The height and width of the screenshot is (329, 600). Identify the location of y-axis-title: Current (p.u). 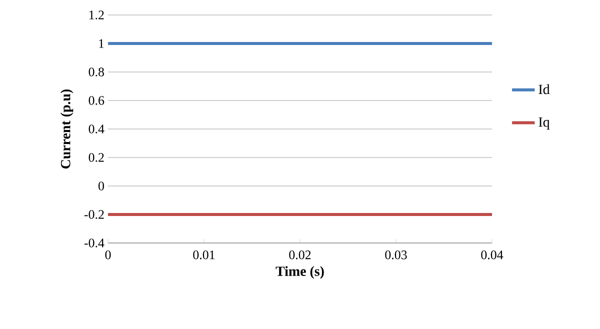
(67, 128).